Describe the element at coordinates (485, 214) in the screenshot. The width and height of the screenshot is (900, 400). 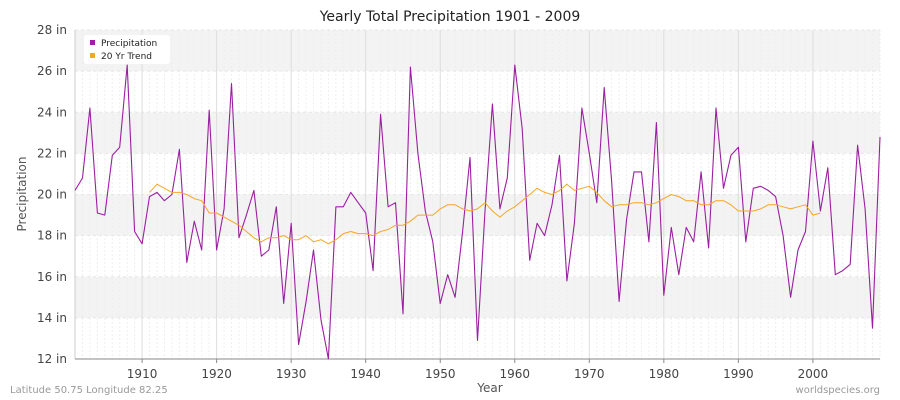
I see `trend-series-line` at that location.